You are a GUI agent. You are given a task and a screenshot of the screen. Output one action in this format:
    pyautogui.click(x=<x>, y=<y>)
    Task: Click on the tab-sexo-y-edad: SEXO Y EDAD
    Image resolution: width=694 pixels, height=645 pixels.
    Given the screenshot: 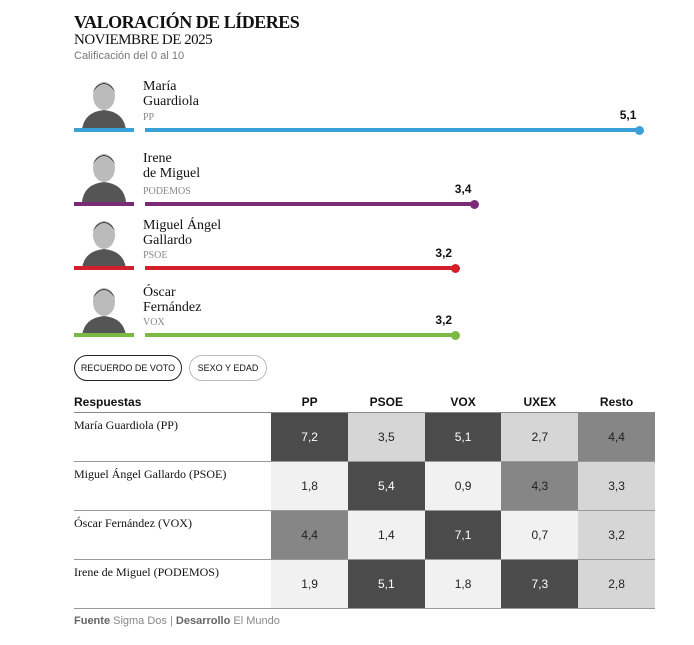 What is the action you would take?
    pyautogui.click(x=228, y=368)
    